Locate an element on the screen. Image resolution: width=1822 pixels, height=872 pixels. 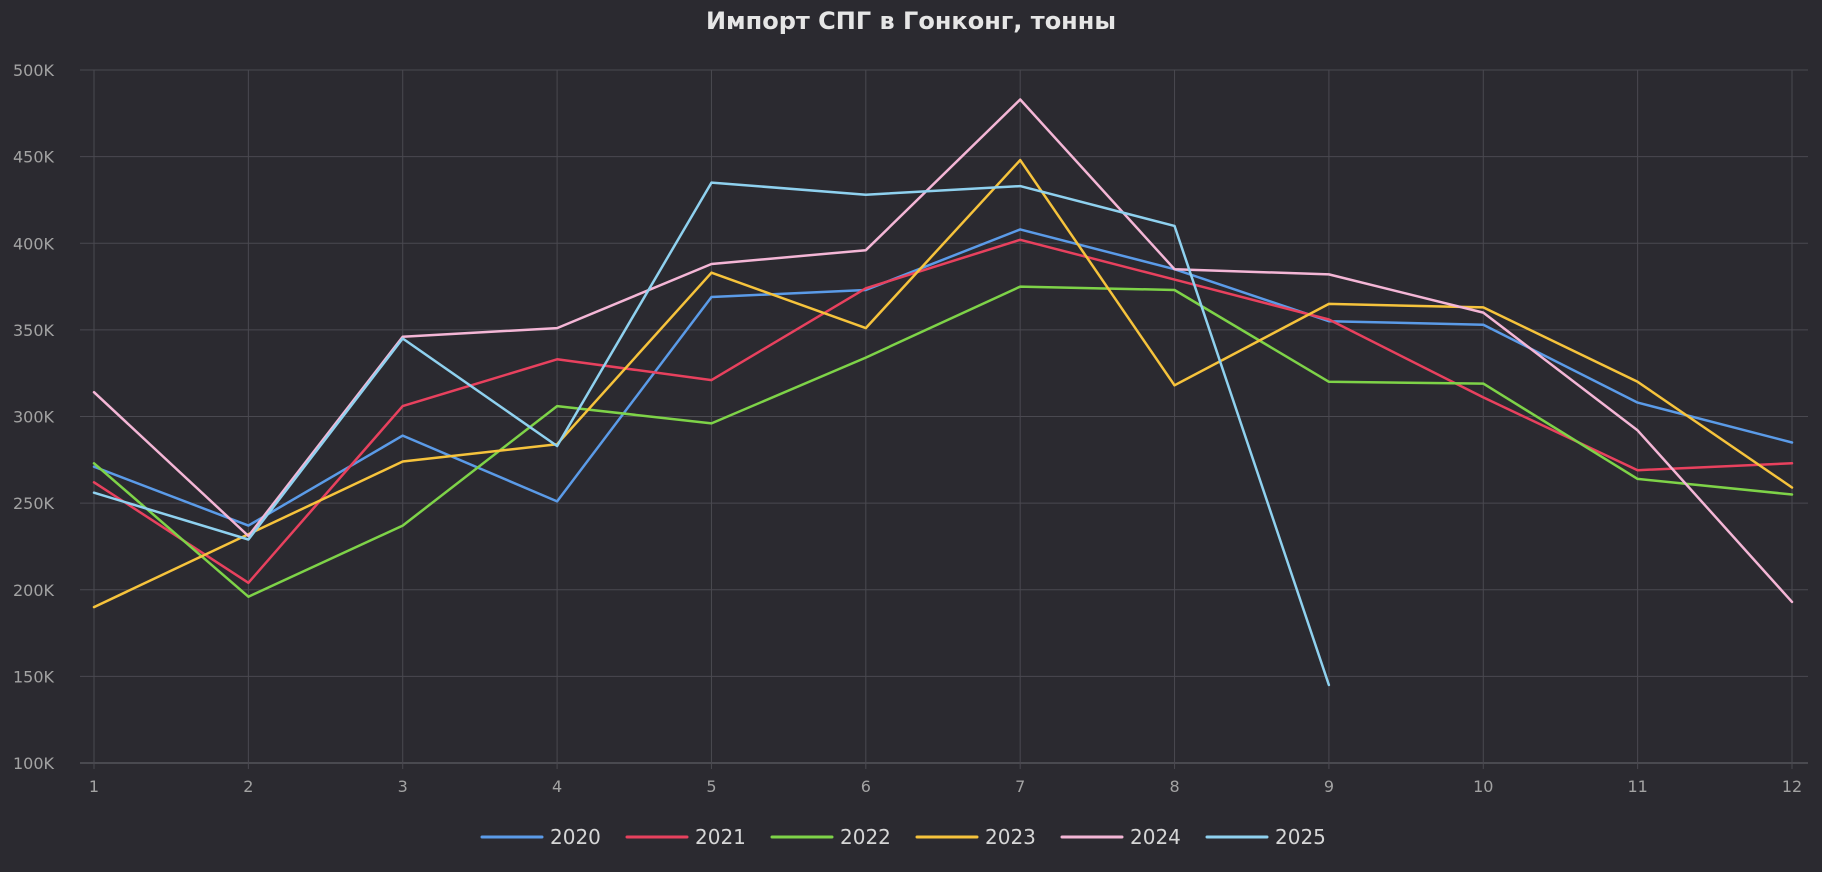
legend-item-2021: 2021 is located at coordinates (685, 837).